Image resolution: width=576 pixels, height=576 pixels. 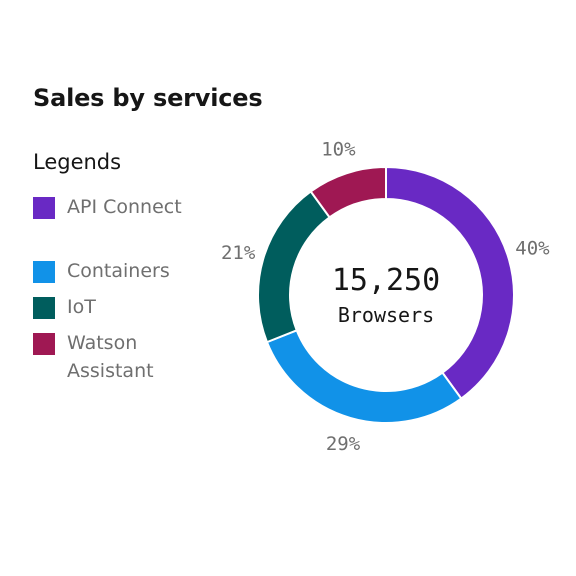 What do you see at coordinates (124, 207) in the screenshot?
I see `legend-label: API Connect` at bounding box center [124, 207].